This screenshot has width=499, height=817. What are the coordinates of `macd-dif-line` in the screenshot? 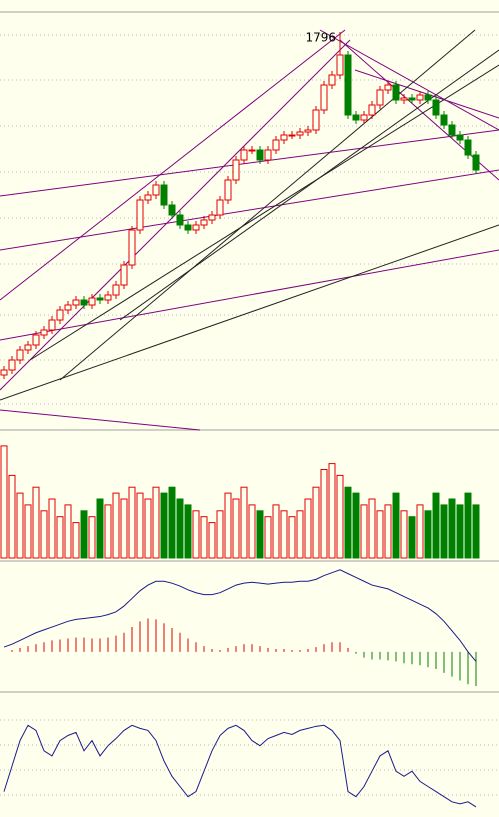 It's located at (240, 615).